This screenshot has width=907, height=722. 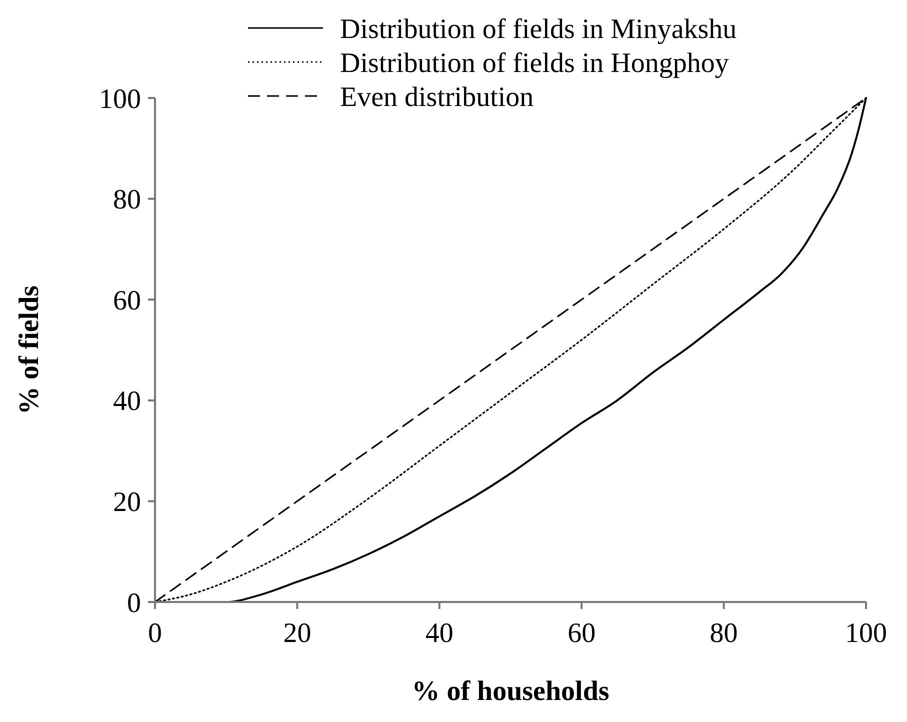 What do you see at coordinates (155, 633) in the screenshot?
I see `x-tick-label: 0` at bounding box center [155, 633].